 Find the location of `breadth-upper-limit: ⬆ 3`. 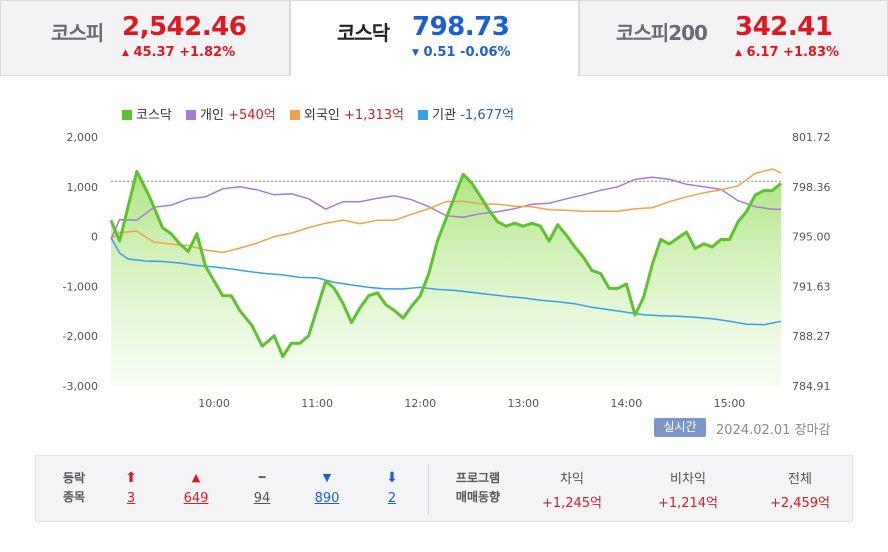

breadth-upper-limit: ⬆ 3 is located at coordinates (131, 487).